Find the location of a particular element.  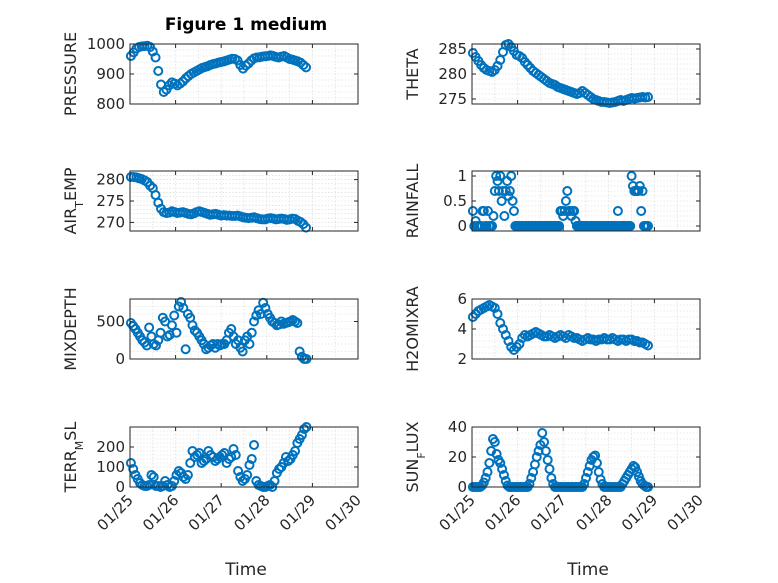

subplot-air-temp: 270 275 280 AIRTEMP is located at coordinates (210, 201).